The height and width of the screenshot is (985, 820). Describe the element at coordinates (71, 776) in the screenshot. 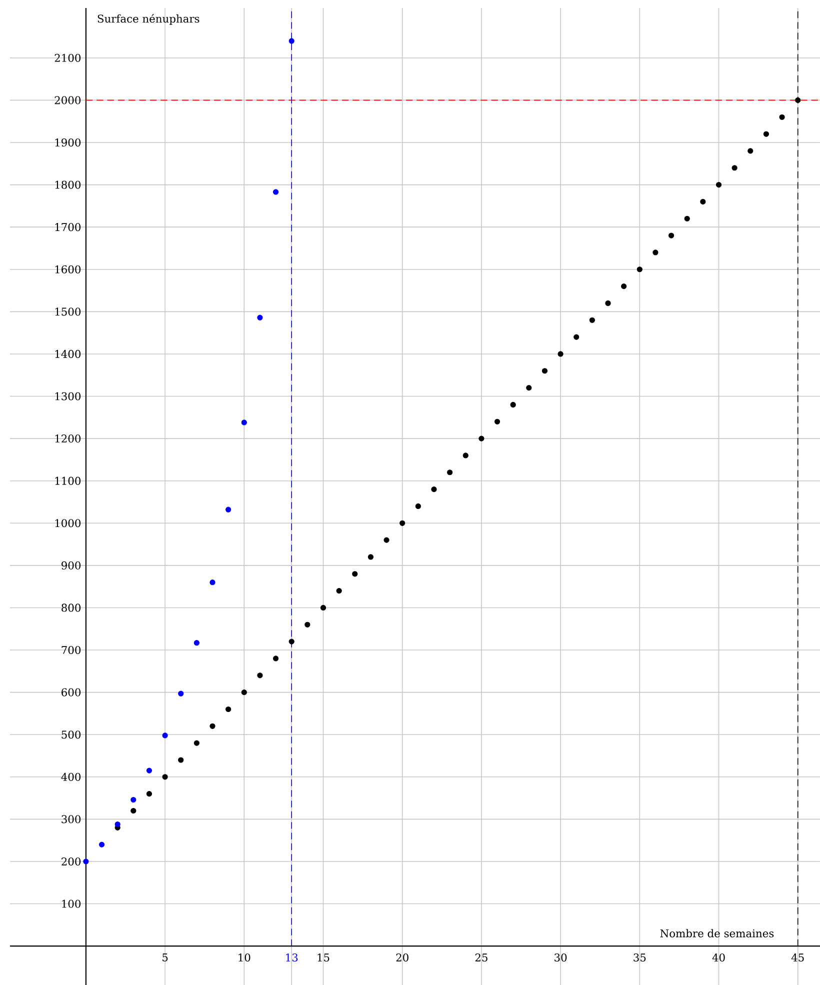

I see `y-tick-label: 400` at that location.